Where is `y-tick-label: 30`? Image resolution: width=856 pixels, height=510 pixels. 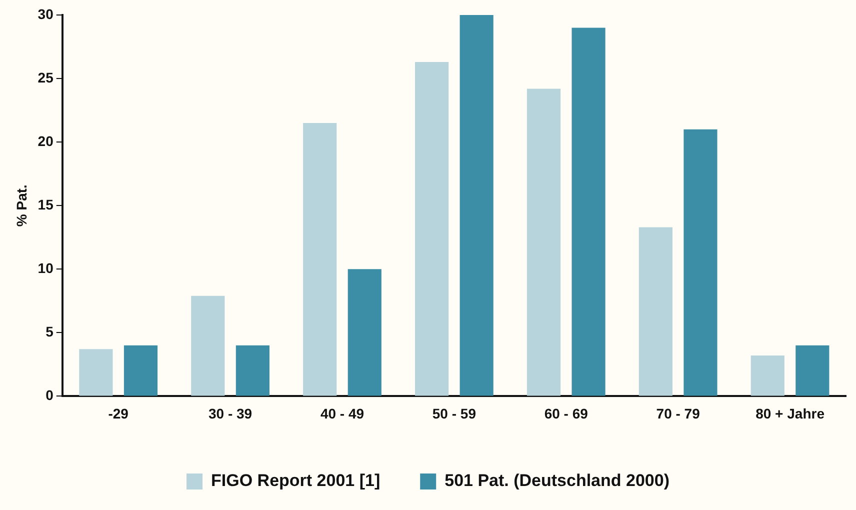 y-tick-label: 30 is located at coordinates (46, 14).